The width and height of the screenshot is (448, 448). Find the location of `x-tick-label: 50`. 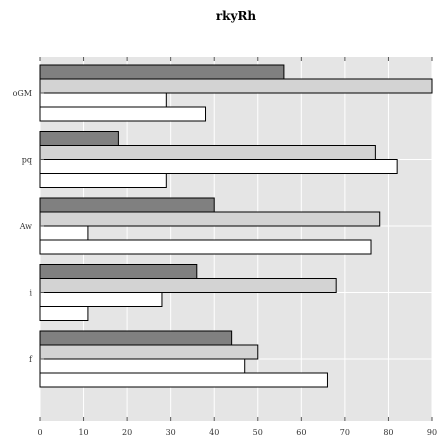

x-tick-label: 50 is located at coordinates (258, 432).